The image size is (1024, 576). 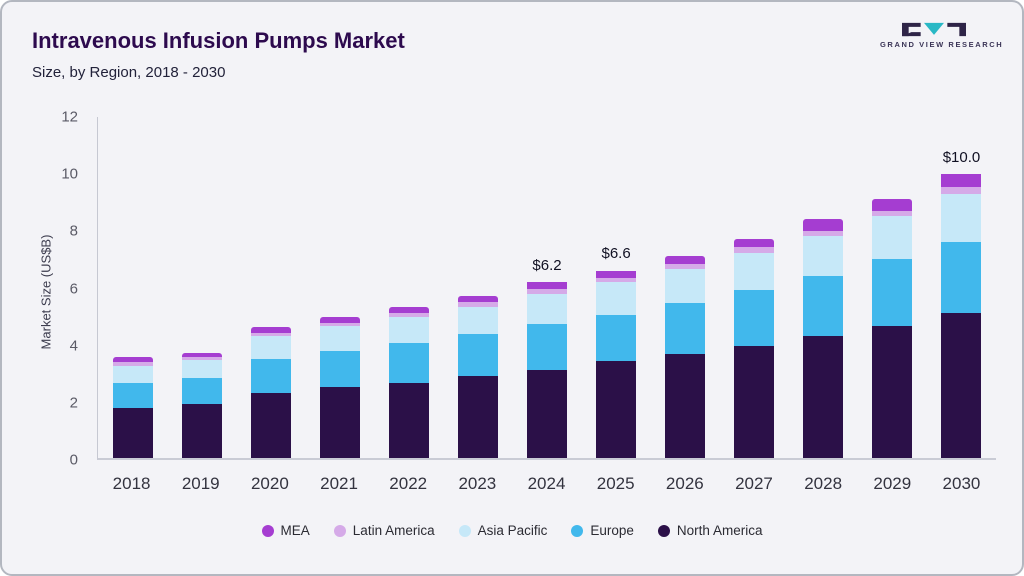 What do you see at coordinates (684, 483) in the screenshot?
I see `x-tick-label: 2026` at bounding box center [684, 483].